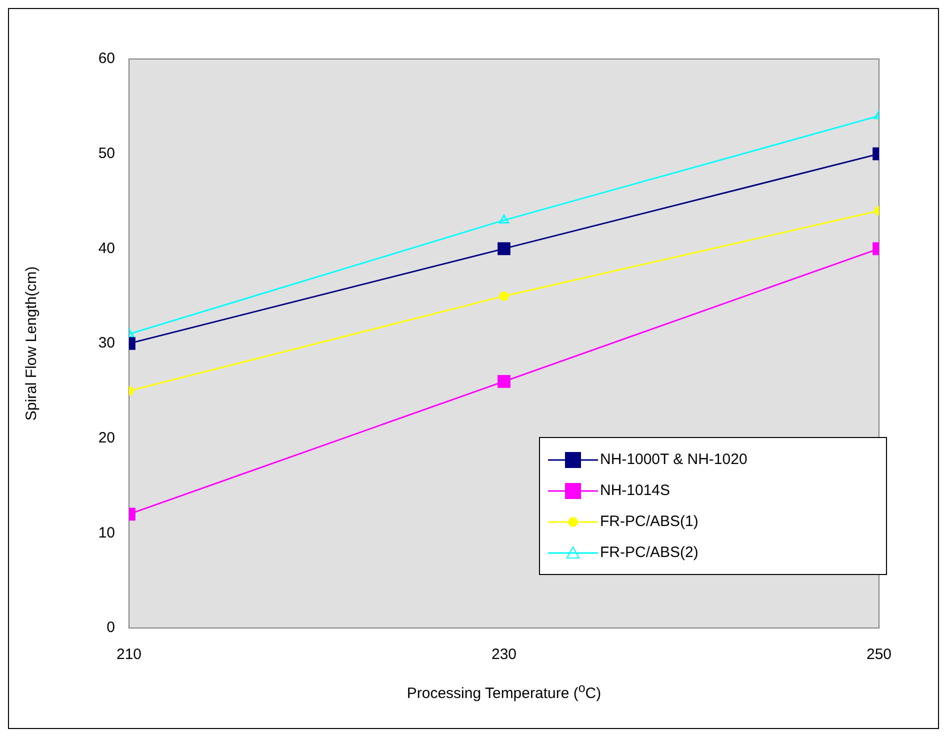  What do you see at coordinates (649, 521) in the screenshot?
I see `legend-label: FR-PC/ABS(1)` at bounding box center [649, 521].